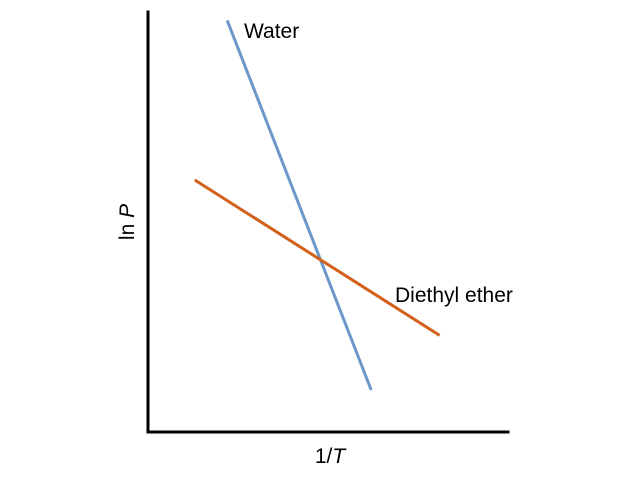  I want to click on series-label-diethyl-ether: Diethyl ether, so click(454, 295).